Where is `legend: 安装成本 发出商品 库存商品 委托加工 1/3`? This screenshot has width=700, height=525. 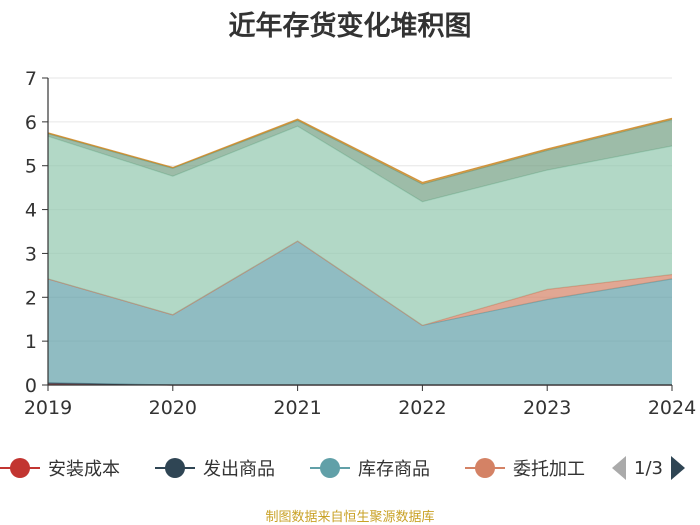
legend: 安装成本 发出商品 库存商品 委托加工 1/3 is located at coordinates (350, 468).